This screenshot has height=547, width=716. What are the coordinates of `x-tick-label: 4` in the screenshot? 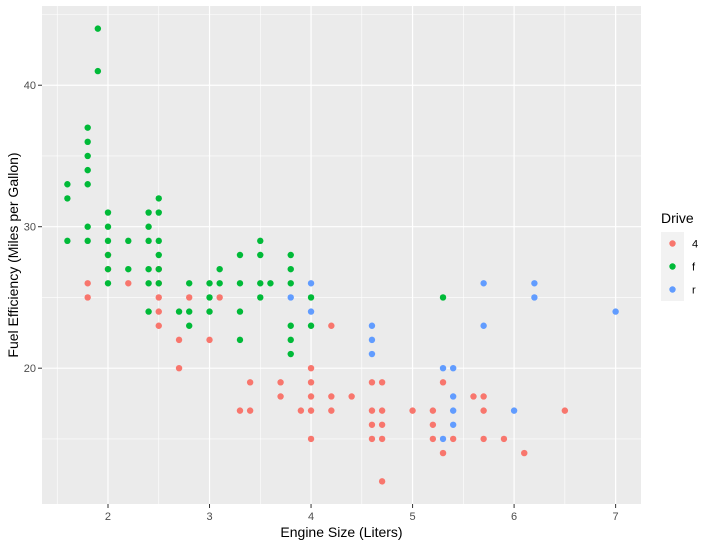 It's located at (311, 517).